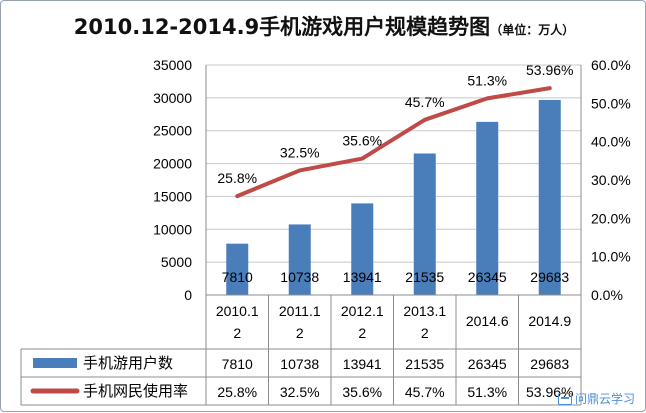  What do you see at coordinates (487, 277) in the screenshot?
I see `bar-data-label: 26345` at bounding box center [487, 277].